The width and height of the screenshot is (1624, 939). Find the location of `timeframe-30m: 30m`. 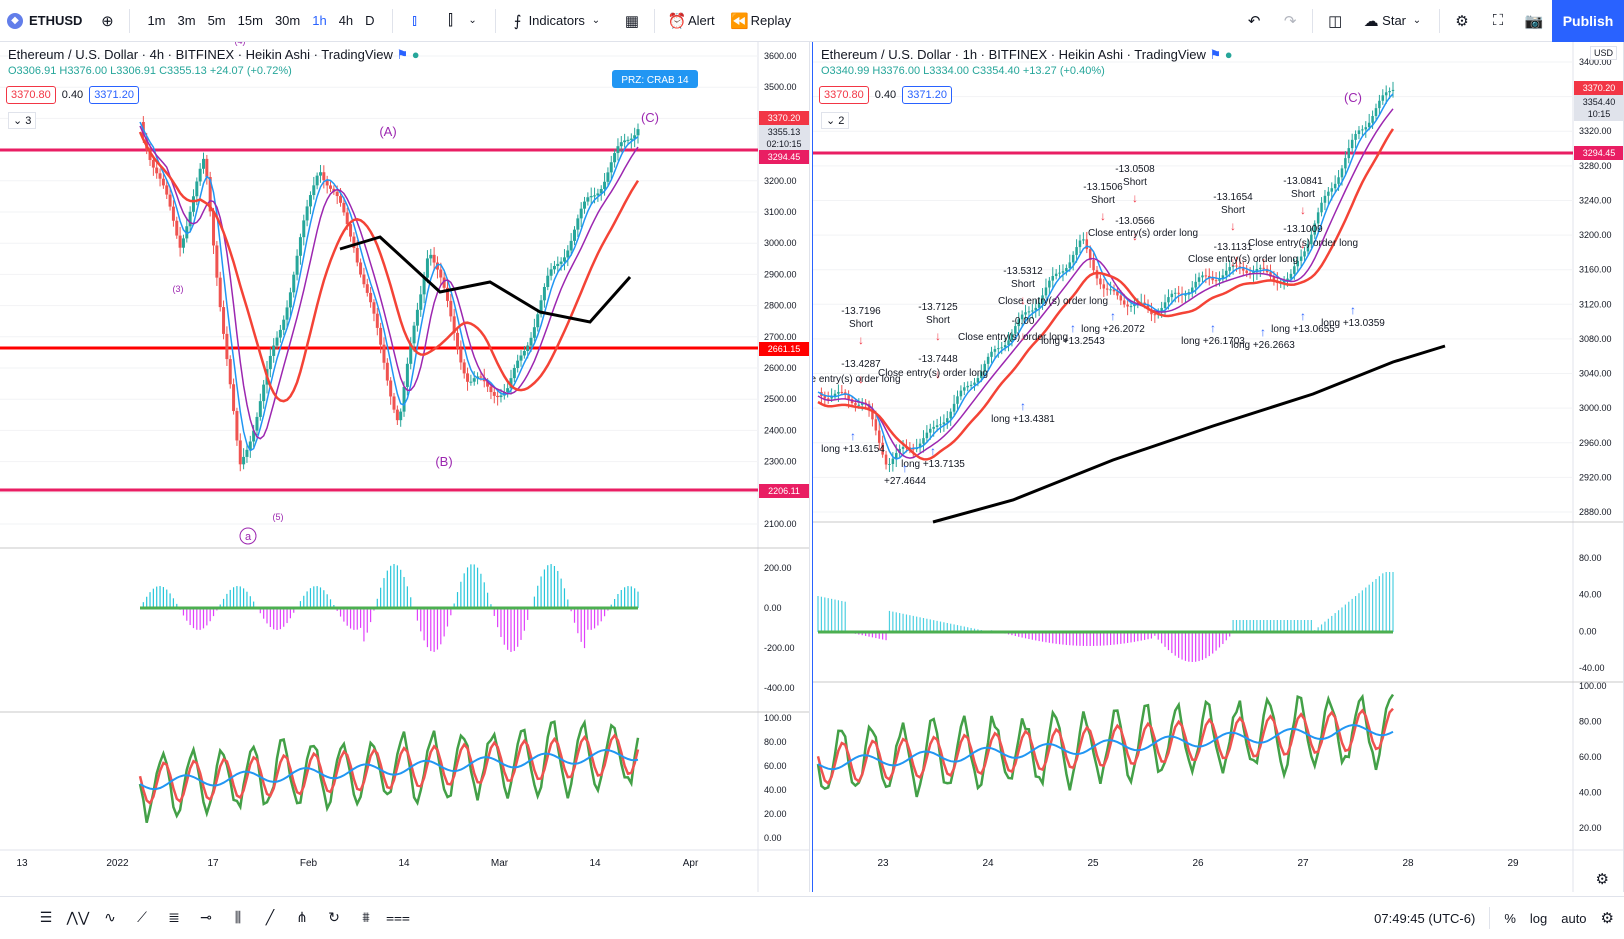

timeframe-30m: 30m is located at coordinates (287, 20).